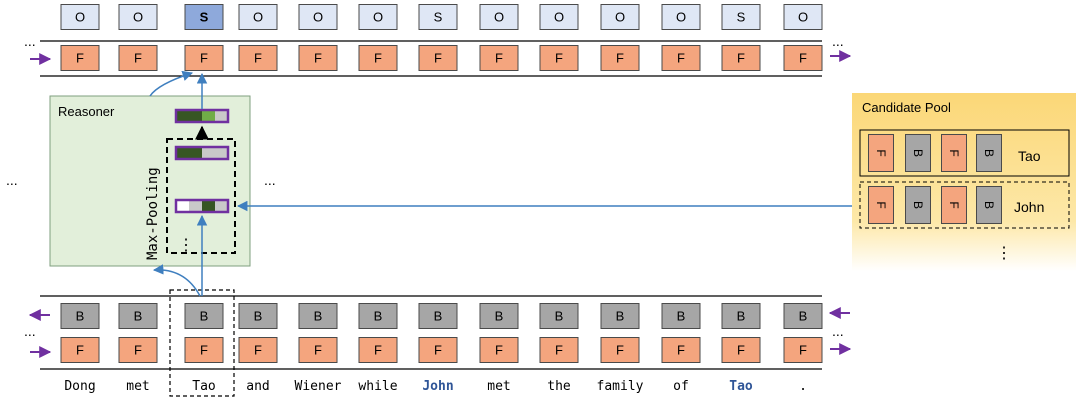 This screenshot has height=405, width=1080. I want to click on token: Wiener, so click(318, 386).